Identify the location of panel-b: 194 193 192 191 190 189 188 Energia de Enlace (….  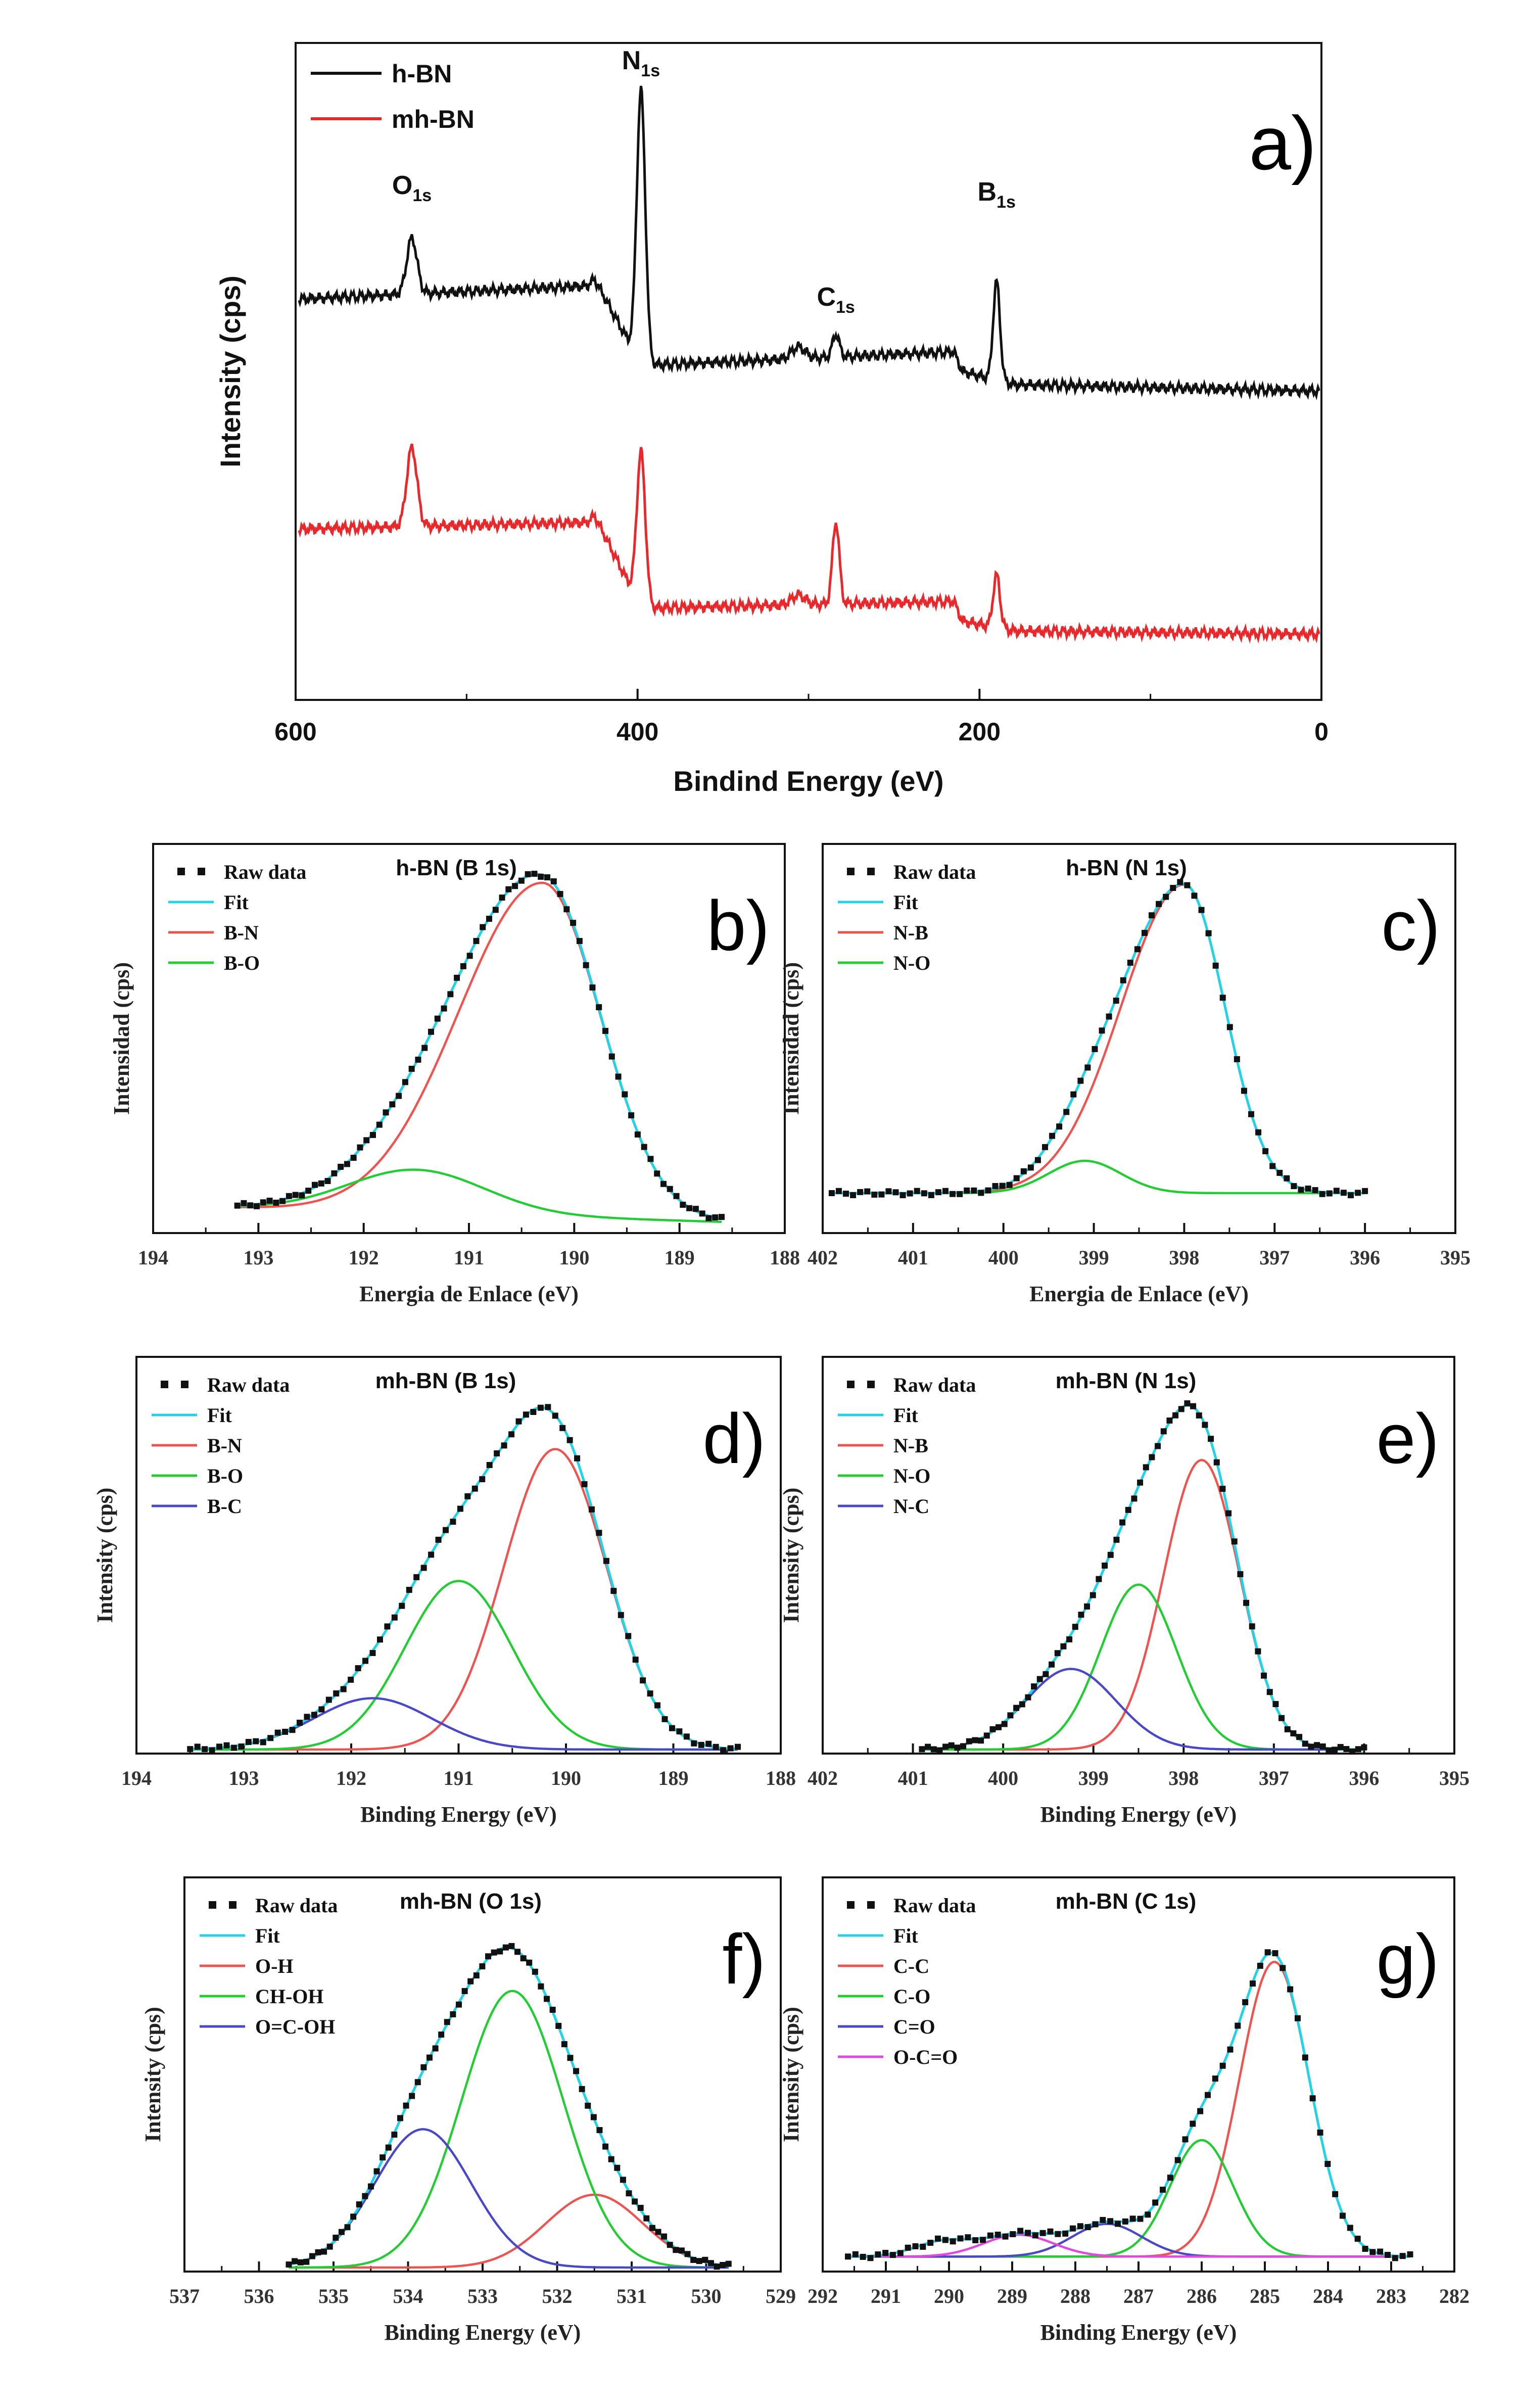
(454, 1074).